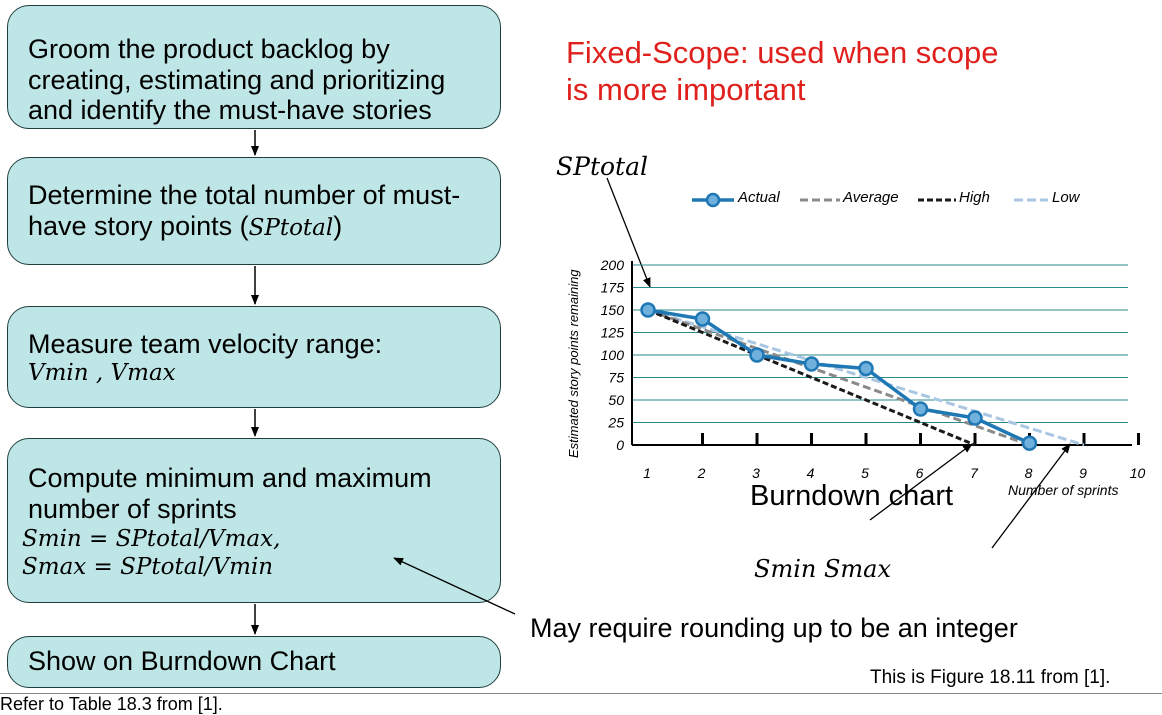 This screenshot has height=715, width=1162. I want to click on sptotal-math: SPtotal, so click(291, 227).